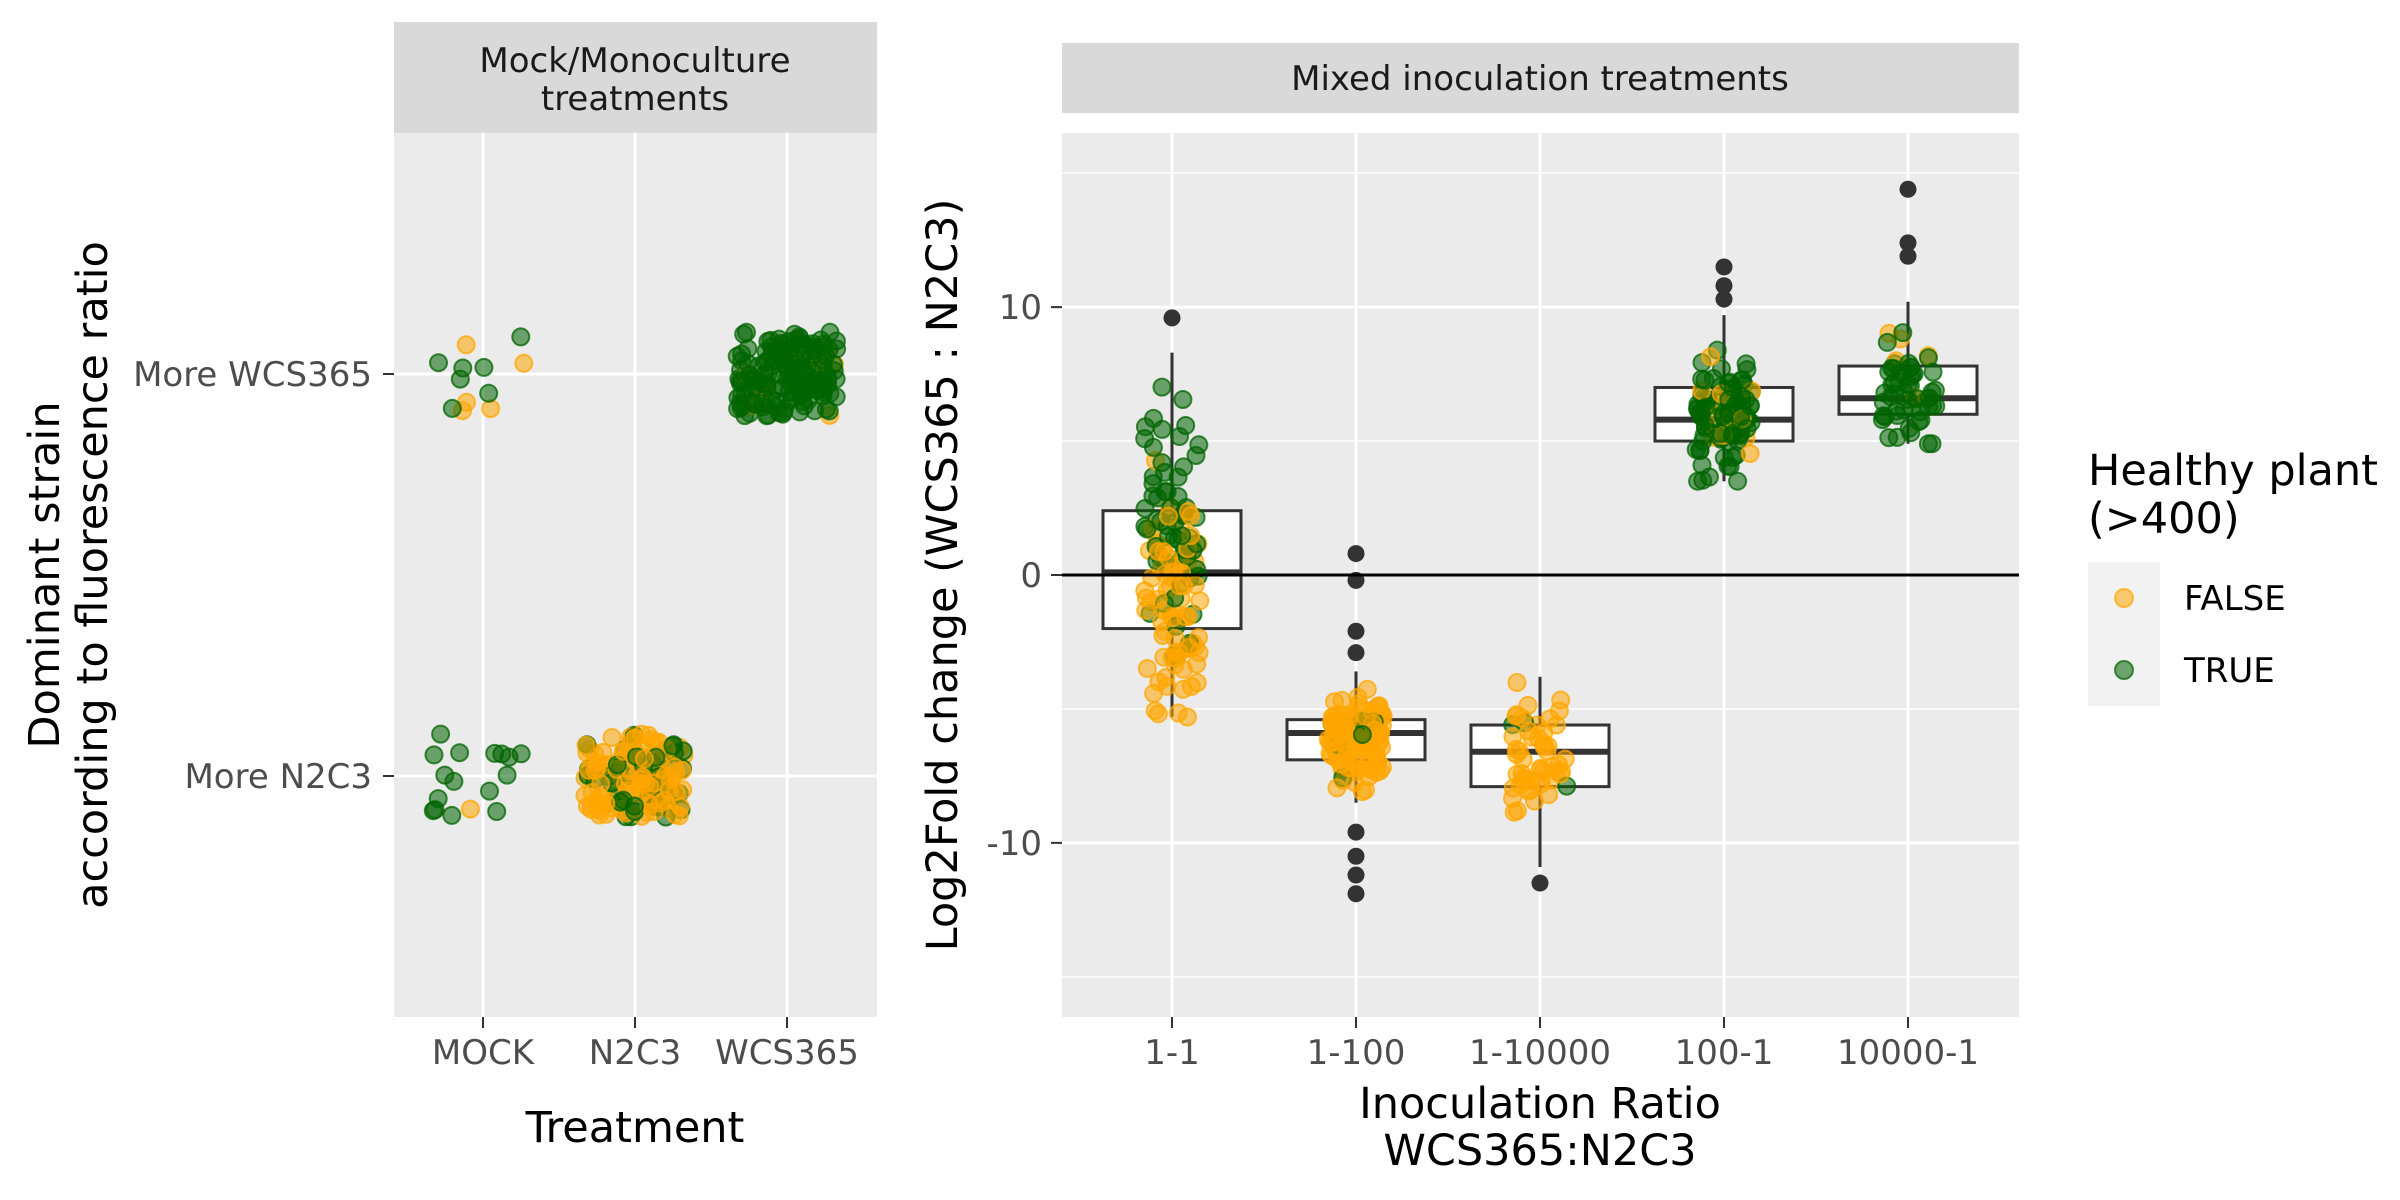 The image size is (2400, 1200). I want to click on legend-key-true, so click(2124, 670).